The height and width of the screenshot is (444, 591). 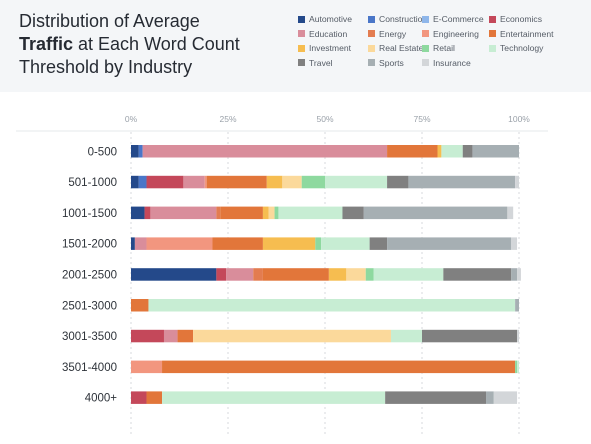 What do you see at coordinates (462, 182) in the screenshot?
I see `bar-501-1000-sports` at bounding box center [462, 182].